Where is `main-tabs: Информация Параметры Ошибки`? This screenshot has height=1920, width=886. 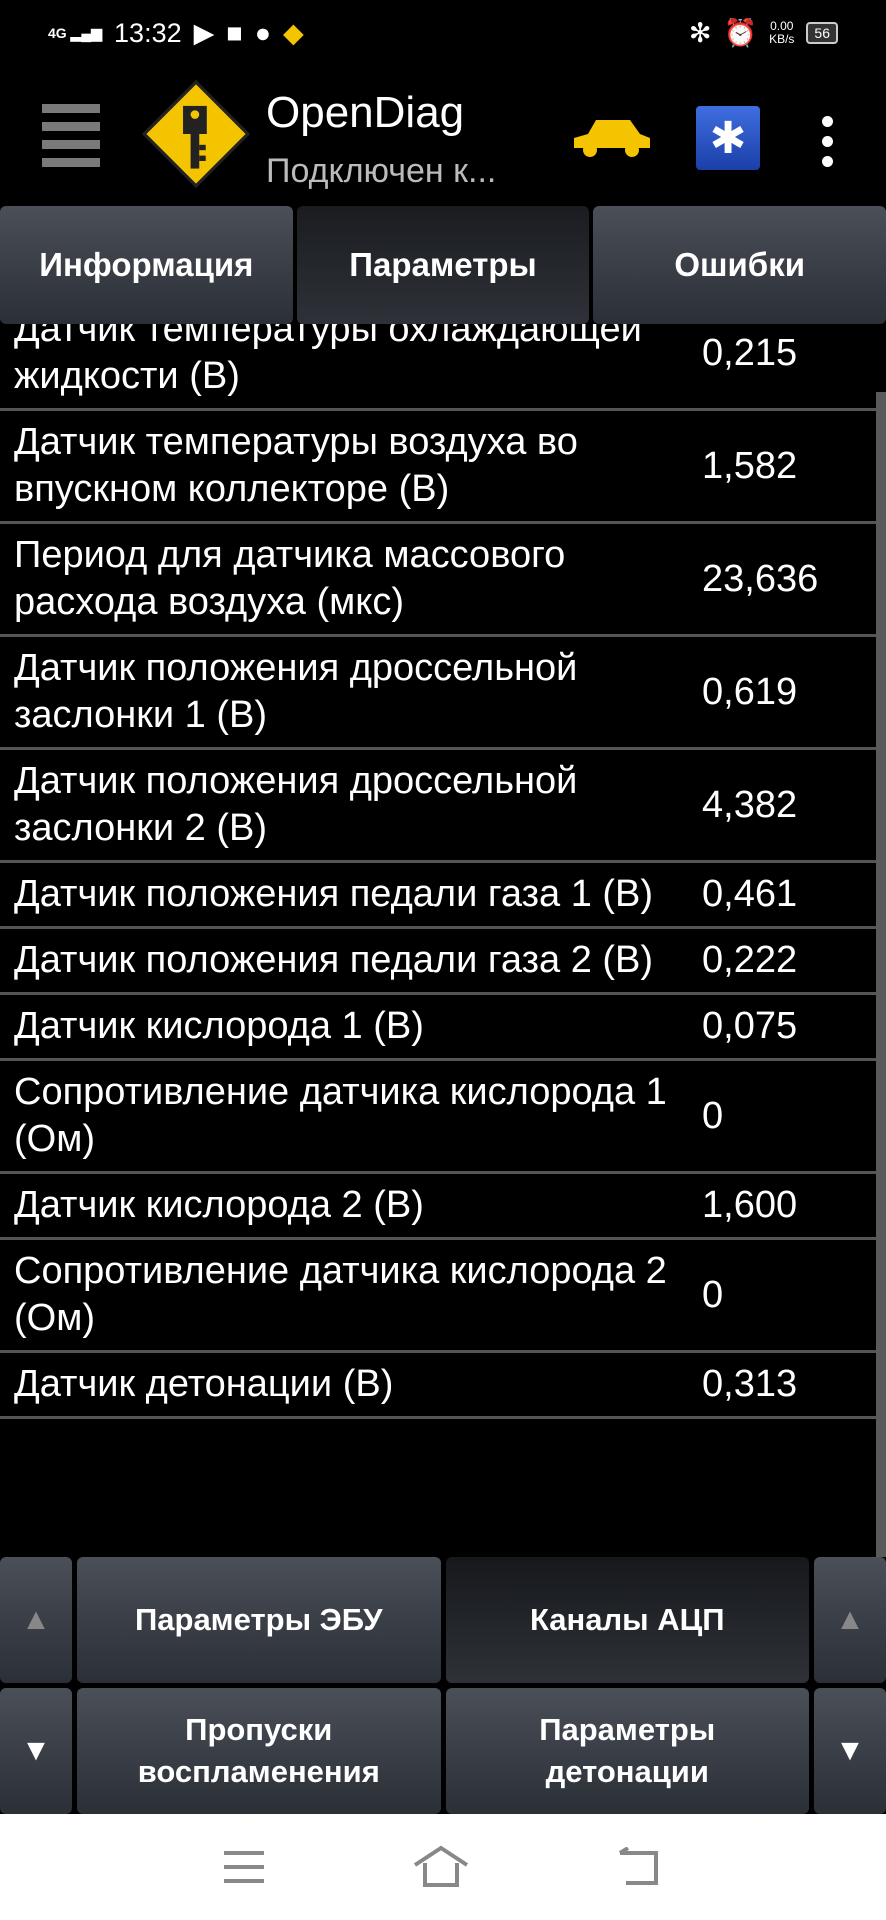 main-tabs: Информация Параметры Ошибки is located at coordinates (443, 265).